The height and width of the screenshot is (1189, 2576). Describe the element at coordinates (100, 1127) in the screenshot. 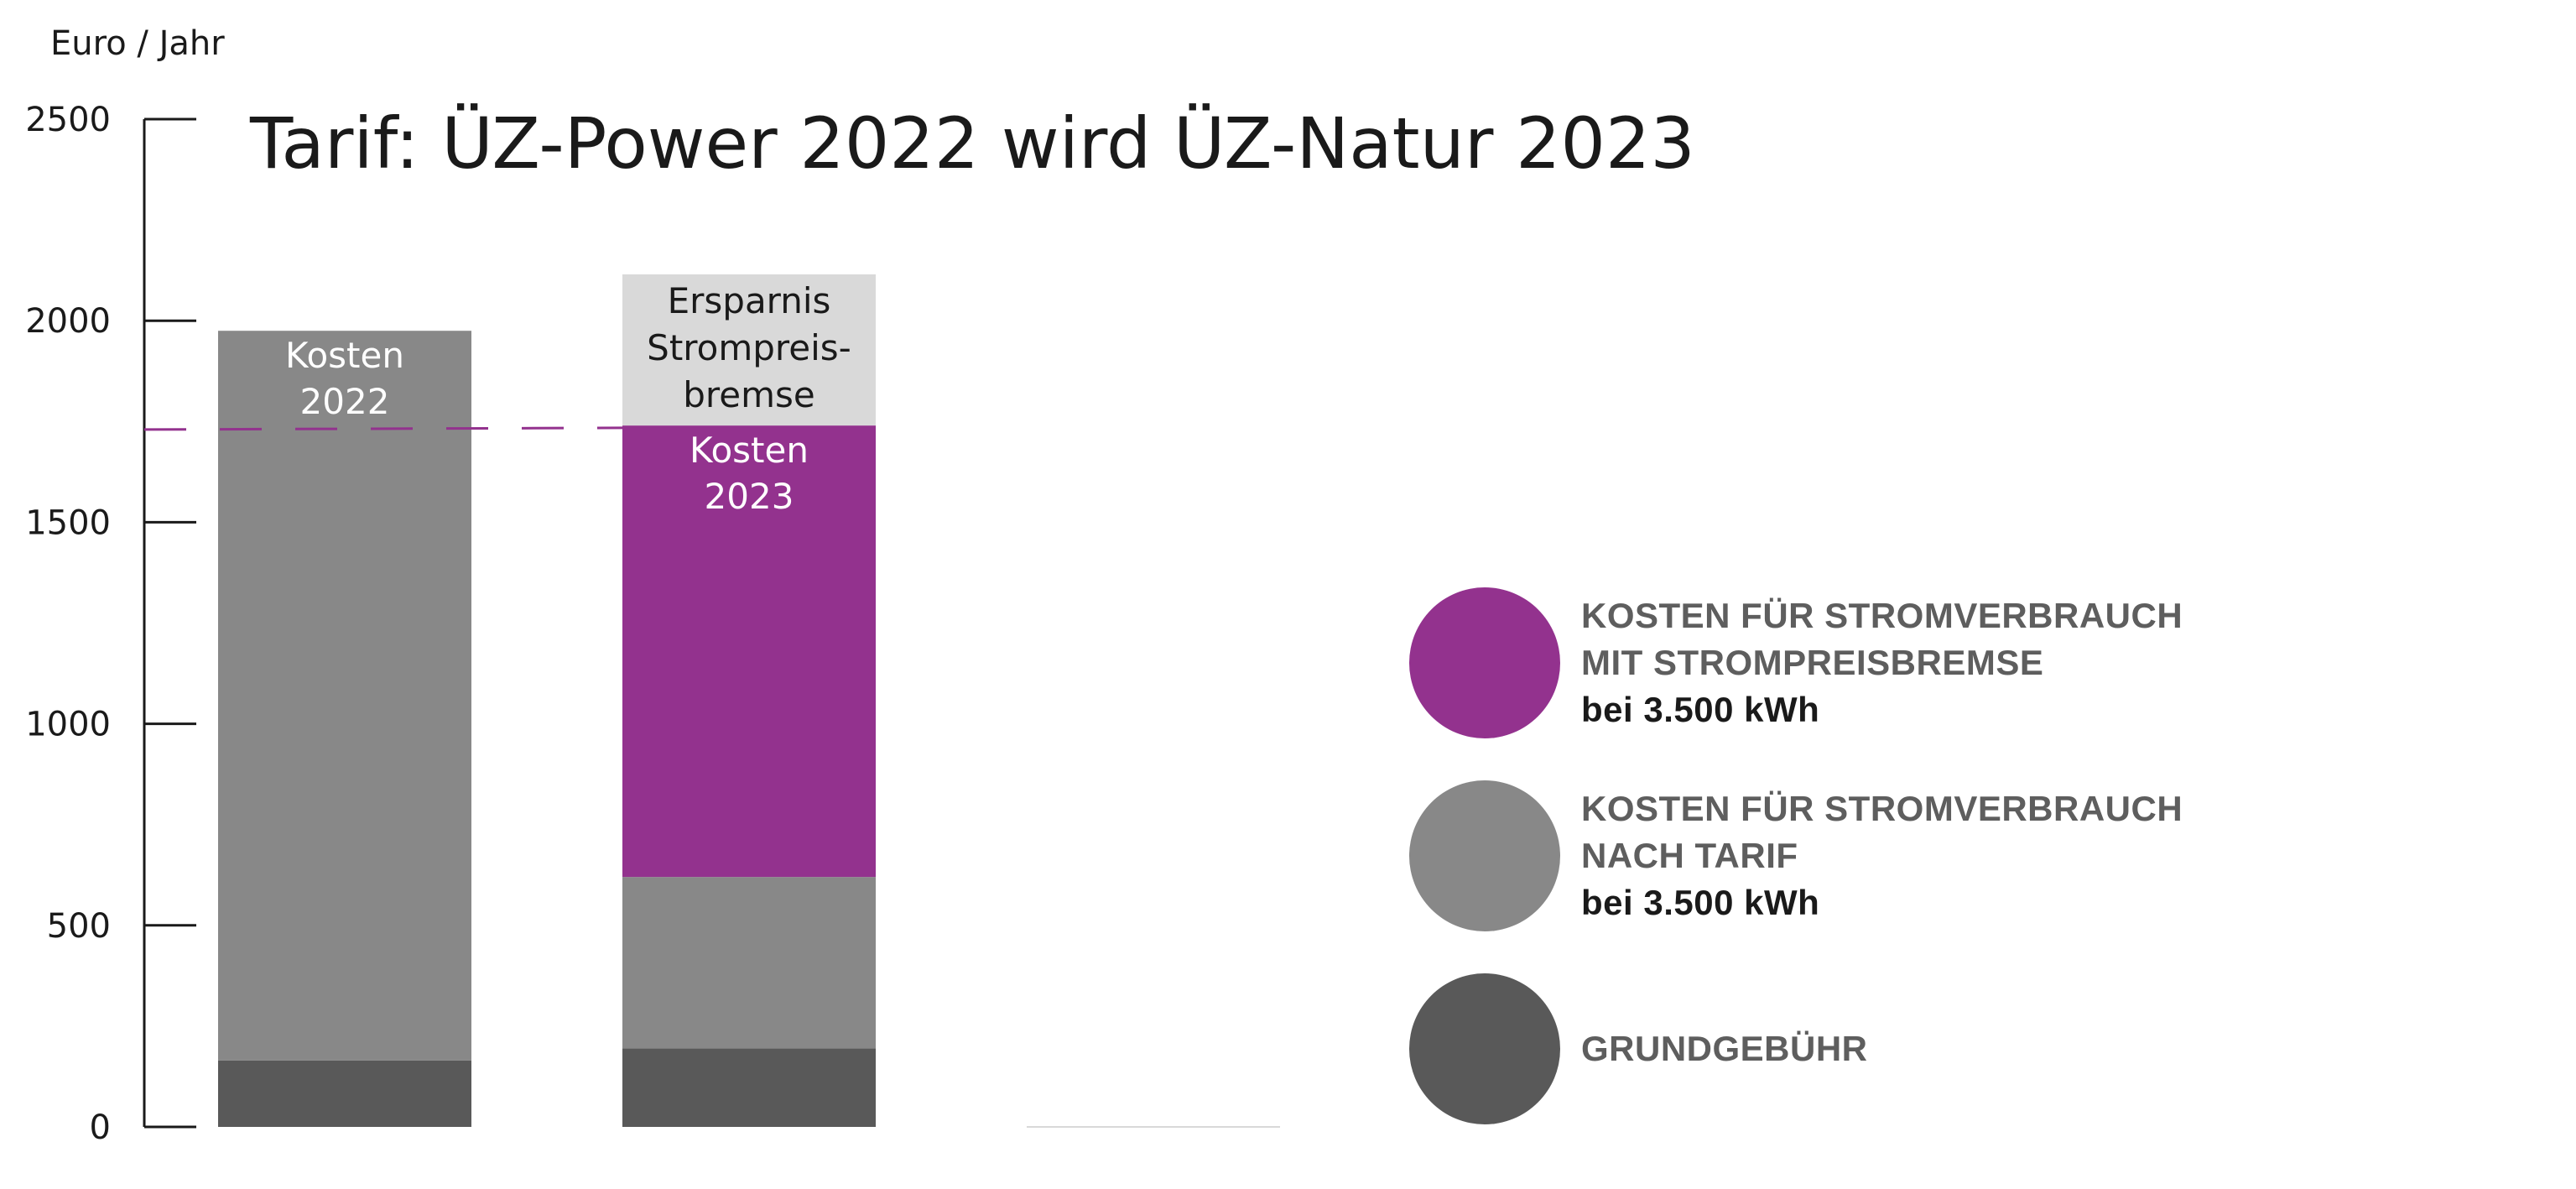

I see `y-tick-label: 0` at that location.